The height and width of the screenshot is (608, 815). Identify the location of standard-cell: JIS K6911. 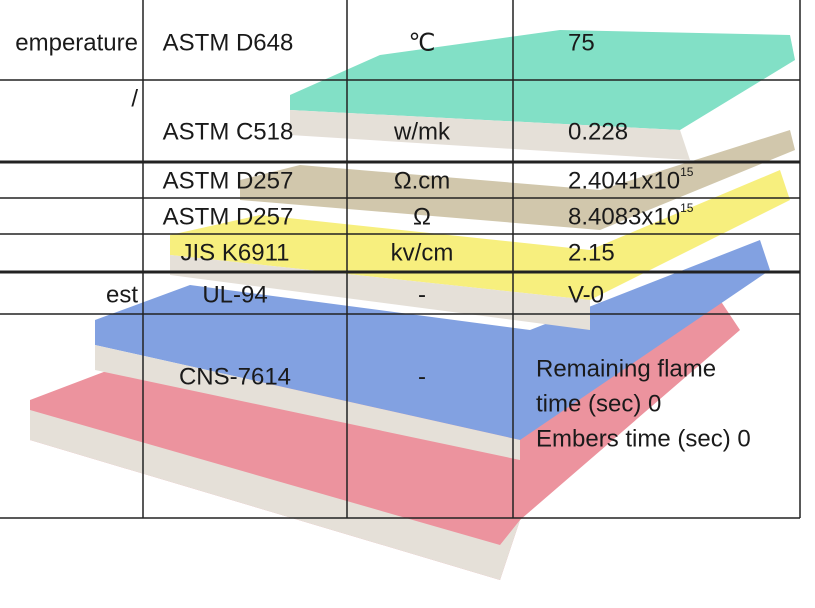
(235, 252).